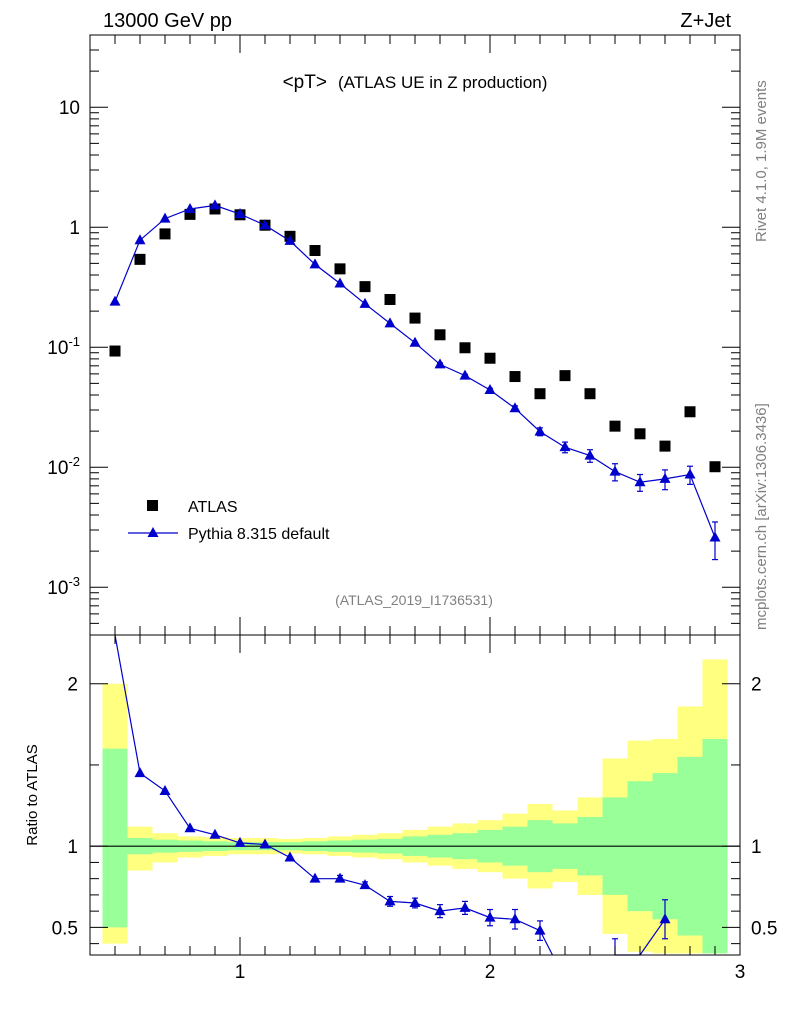 This screenshot has width=786, height=1024. What do you see at coordinates (240, 972) in the screenshot?
I see `ratio-x-tick-label: 1` at bounding box center [240, 972].